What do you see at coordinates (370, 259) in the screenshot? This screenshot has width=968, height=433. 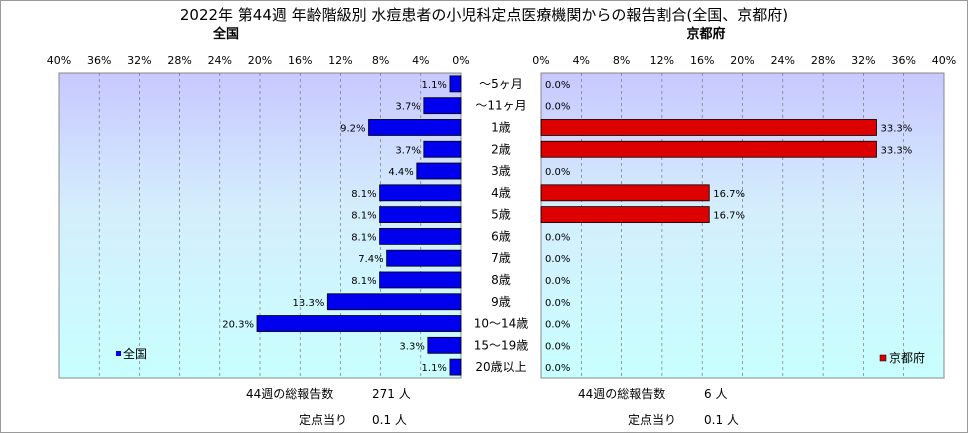 I see `left-value-label: 7.4%` at bounding box center [370, 259].